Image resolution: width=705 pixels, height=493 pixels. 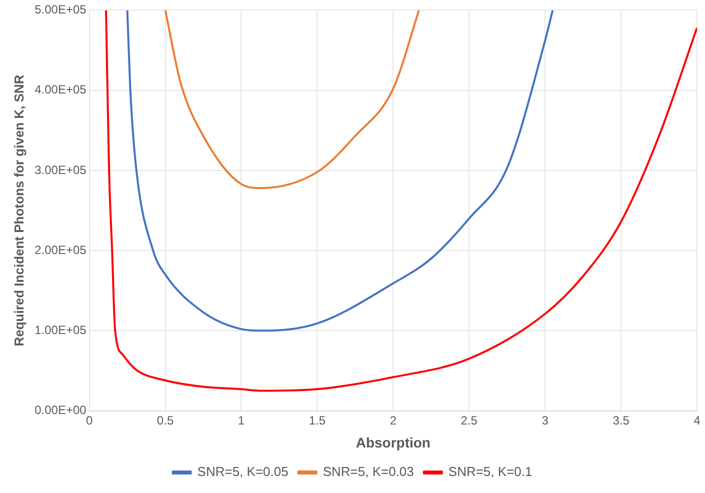 What do you see at coordinates (621, 420) in the screenshot?
I see `x-tick-label: 3.5` at bounding box center [621, 420].